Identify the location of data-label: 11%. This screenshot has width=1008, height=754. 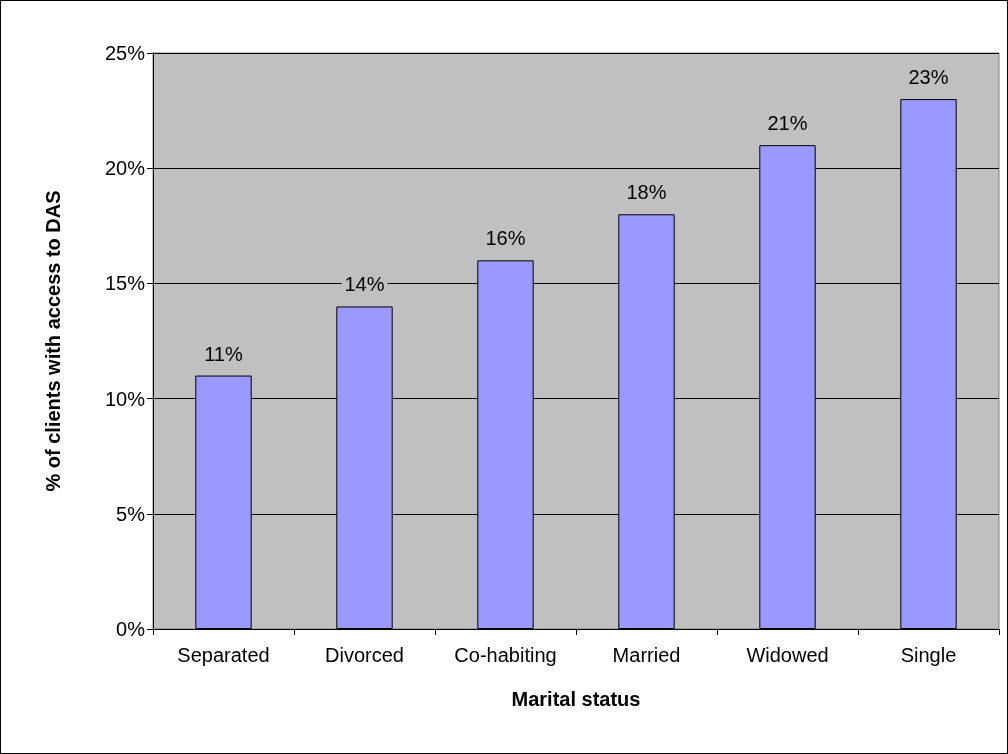
(223, 353).